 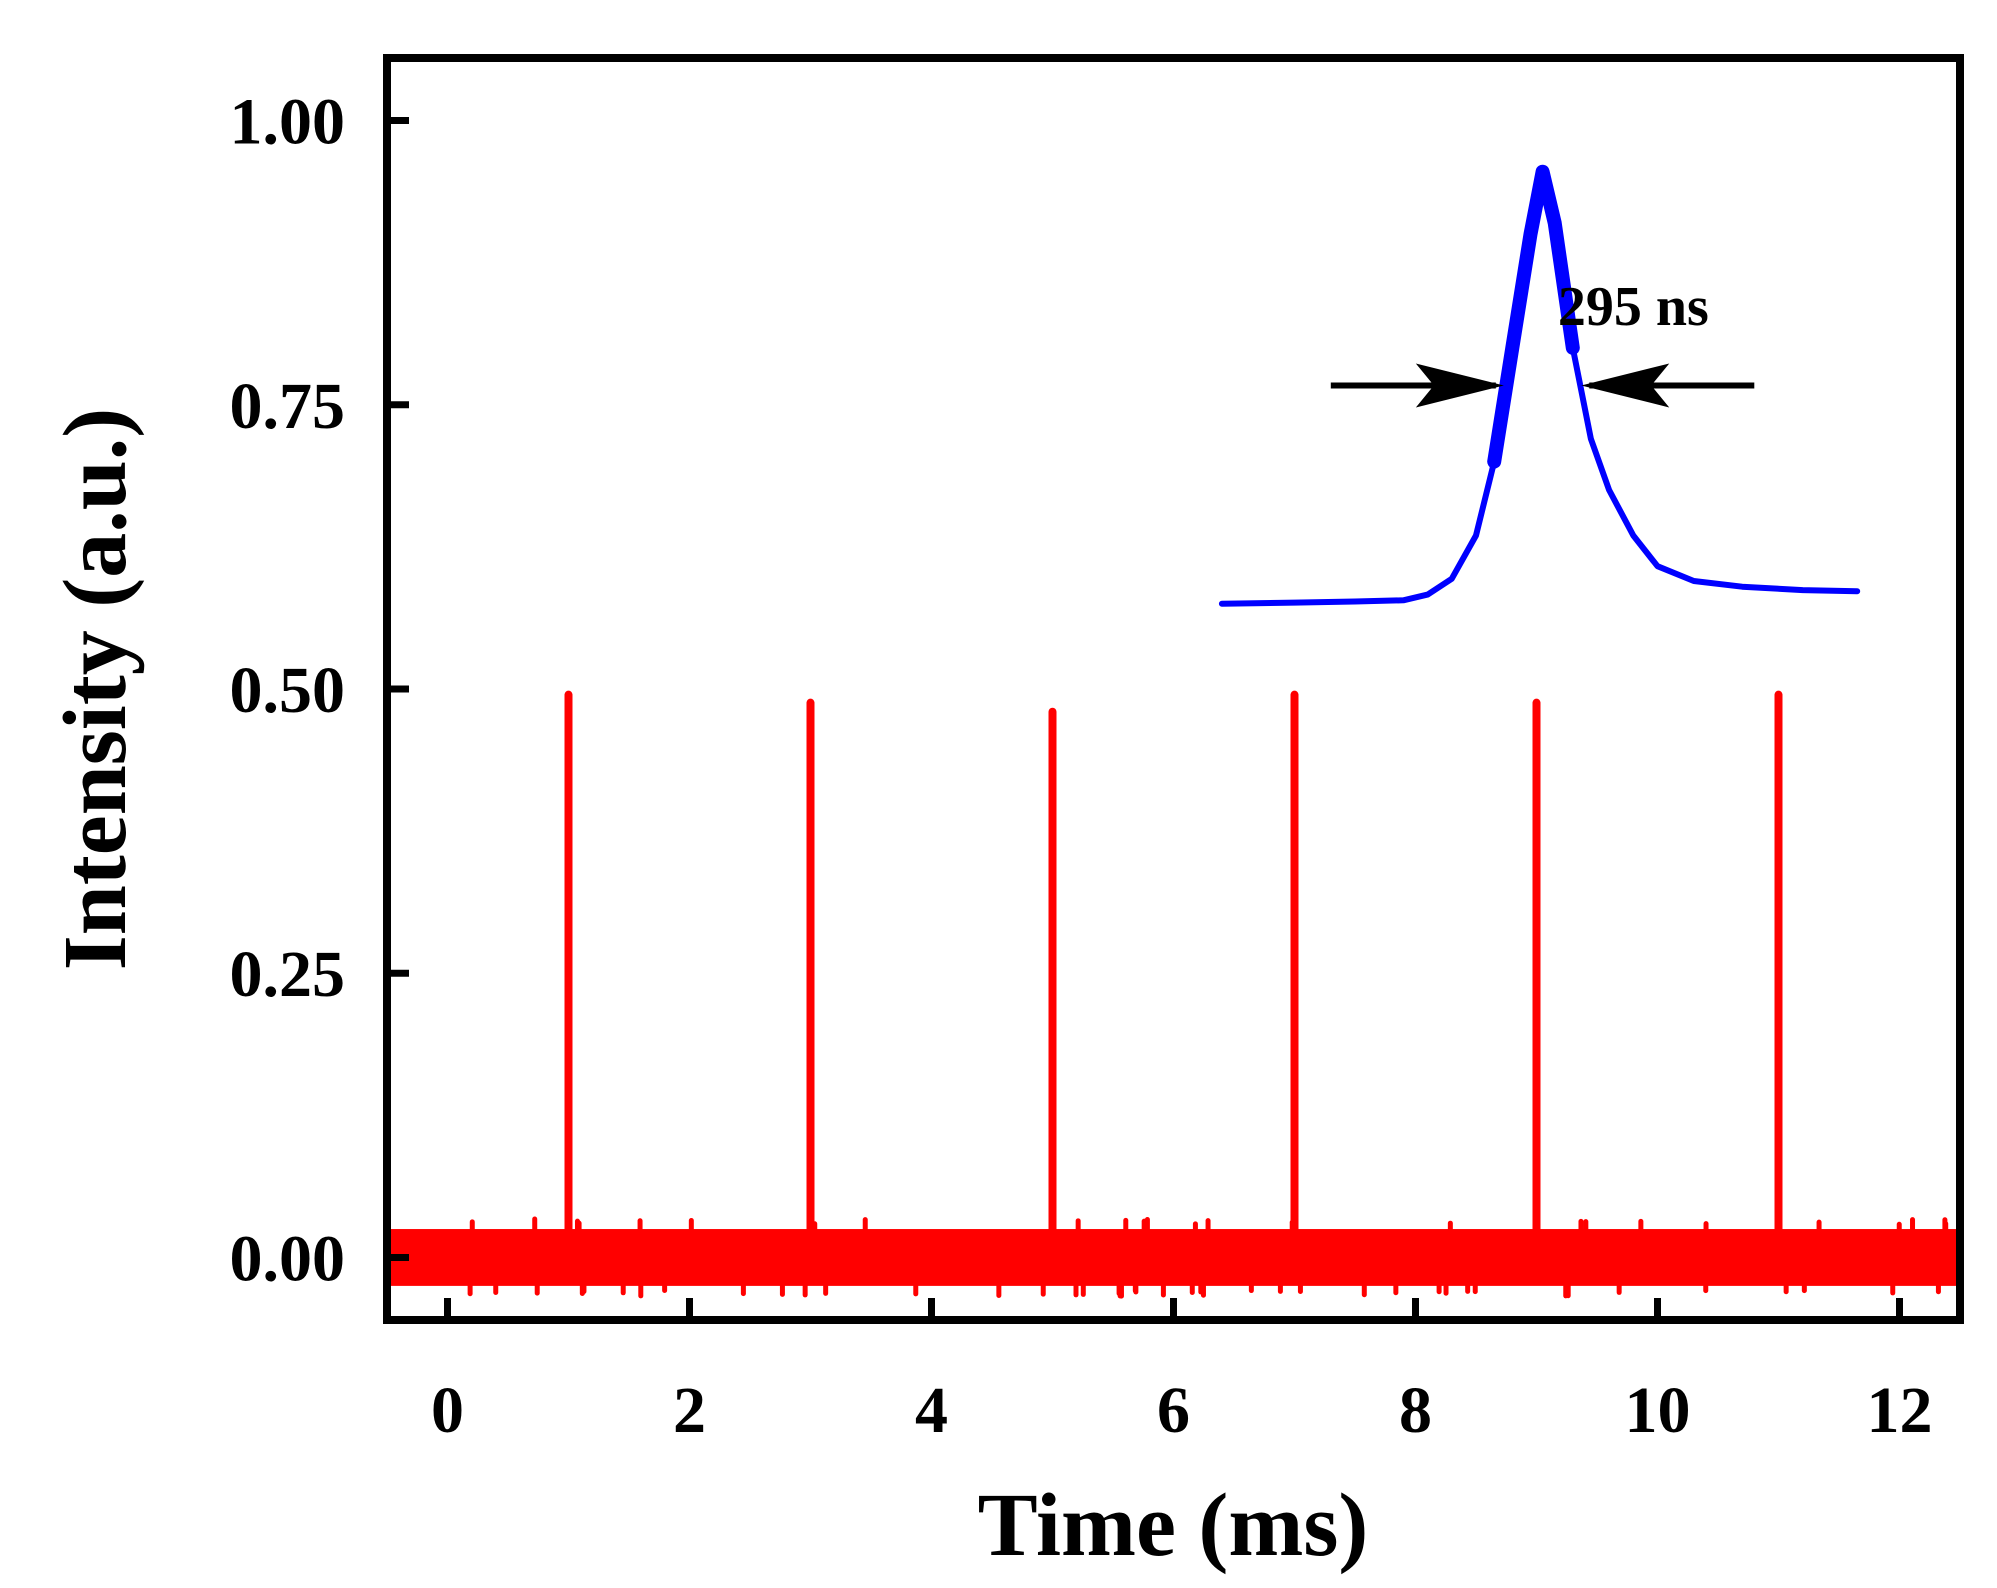 What do you see at coordinates (931, 1410) in the screenshot?
I see `x-tick-label: 4` at bounding box center [931, 1410].